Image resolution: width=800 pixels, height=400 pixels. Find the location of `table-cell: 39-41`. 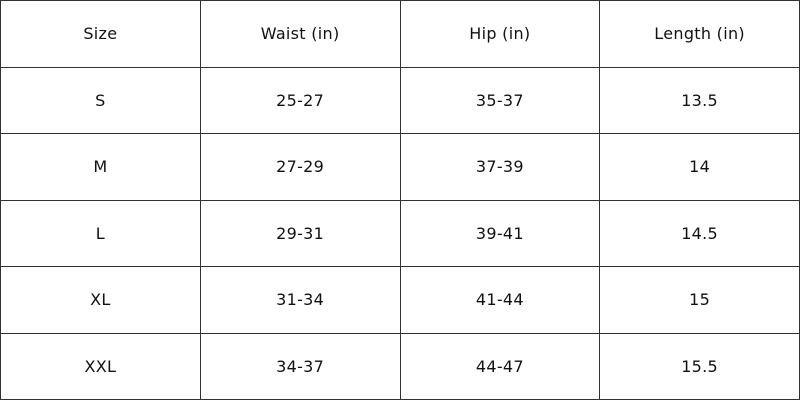

table-cell: 39-41 is located at coordinates (500, 233).